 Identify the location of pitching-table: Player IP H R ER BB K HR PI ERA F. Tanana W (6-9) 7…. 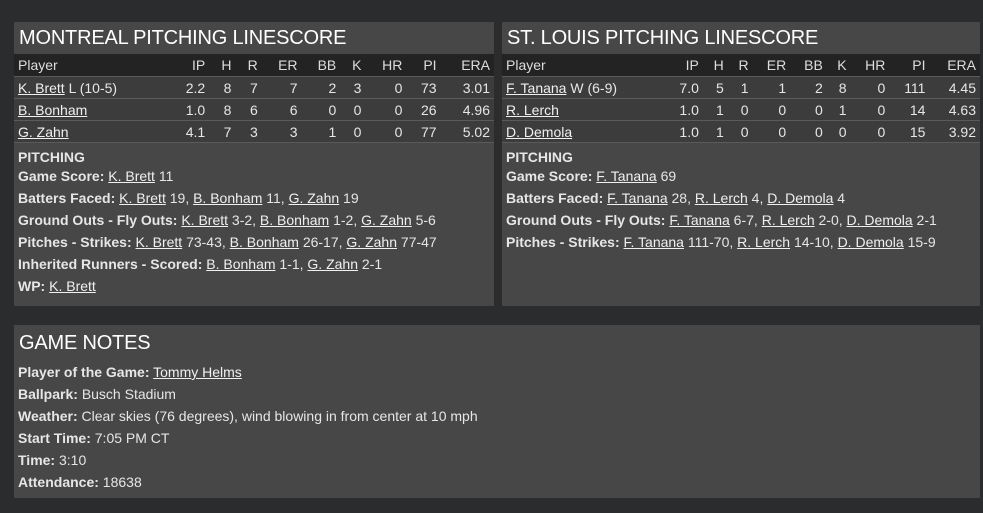
(741, 98).